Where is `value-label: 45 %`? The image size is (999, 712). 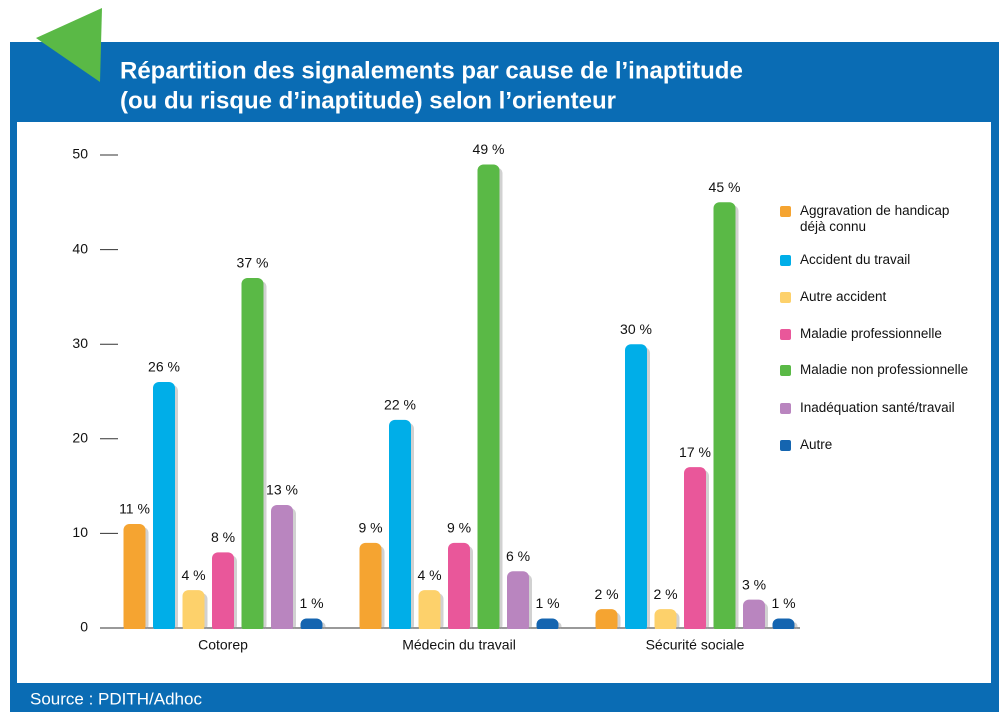 value-label: 45 % is located at coordinates (725, 187).